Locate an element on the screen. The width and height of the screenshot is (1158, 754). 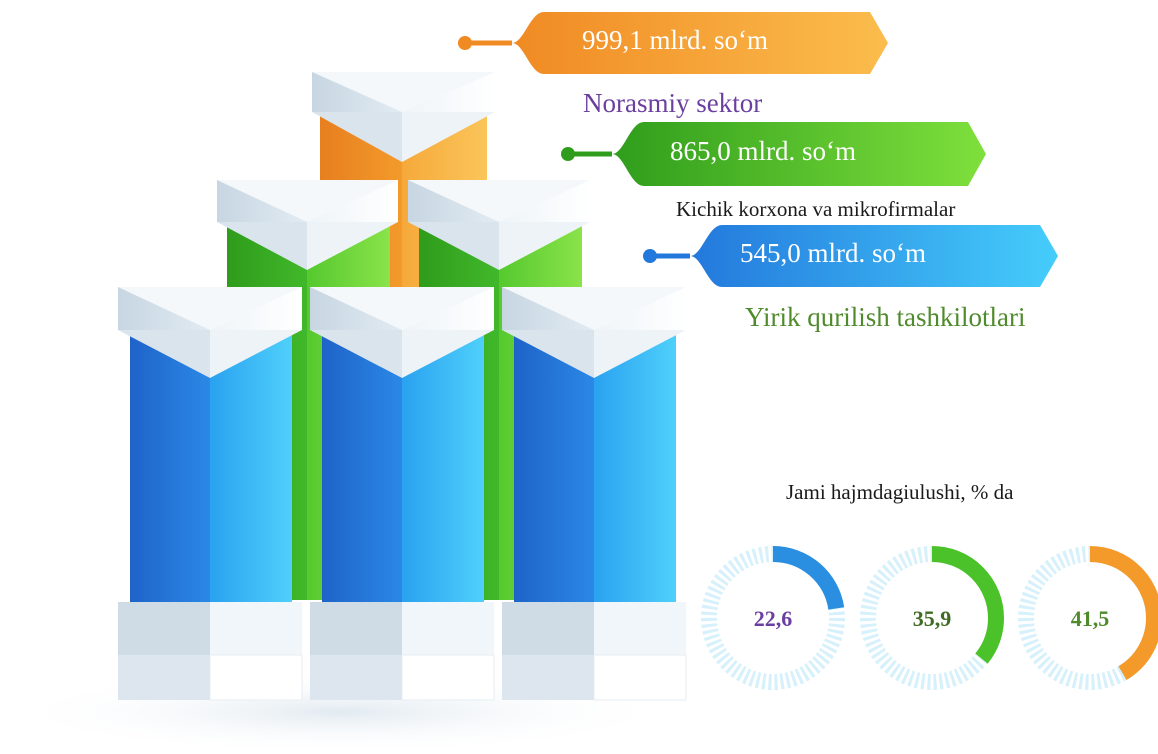
share-value-label-0: 22,6 is located at coordinates (773, 618).